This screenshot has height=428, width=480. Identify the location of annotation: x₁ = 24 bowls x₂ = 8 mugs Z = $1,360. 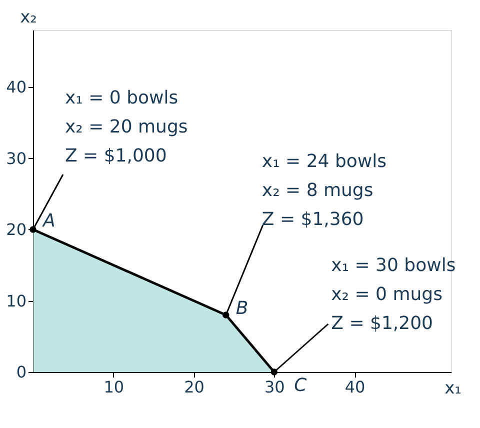
(324, 190).